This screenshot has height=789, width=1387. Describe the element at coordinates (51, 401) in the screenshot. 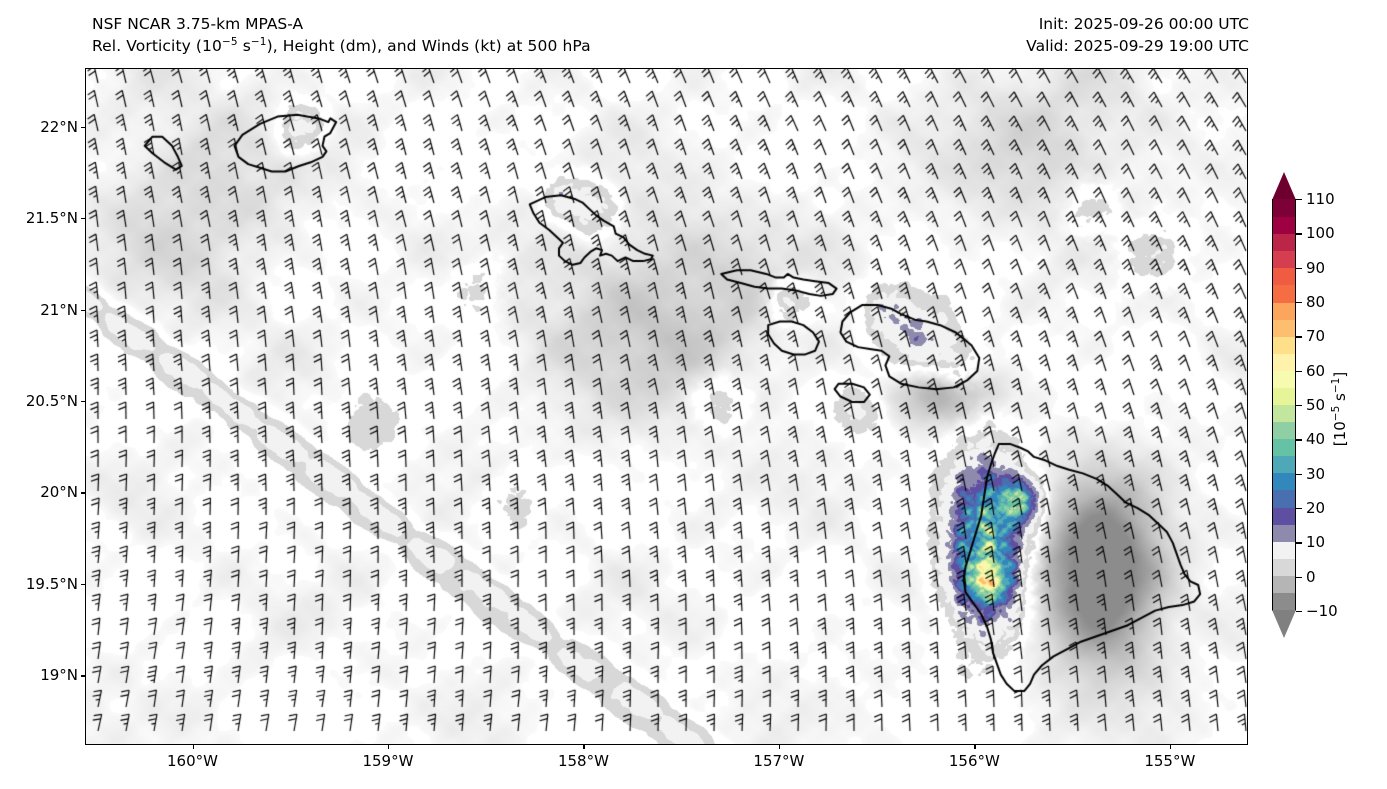

I see `y-tick-label: 20.5°N` at that location.